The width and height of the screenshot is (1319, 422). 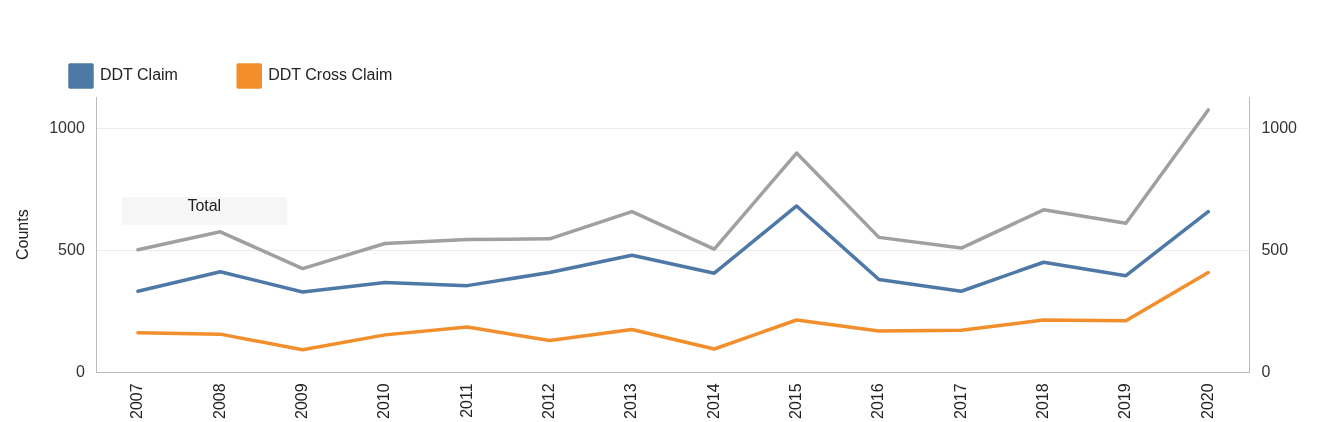 I want to click on x-tick-label: 2011, so click(x=466, y=400).